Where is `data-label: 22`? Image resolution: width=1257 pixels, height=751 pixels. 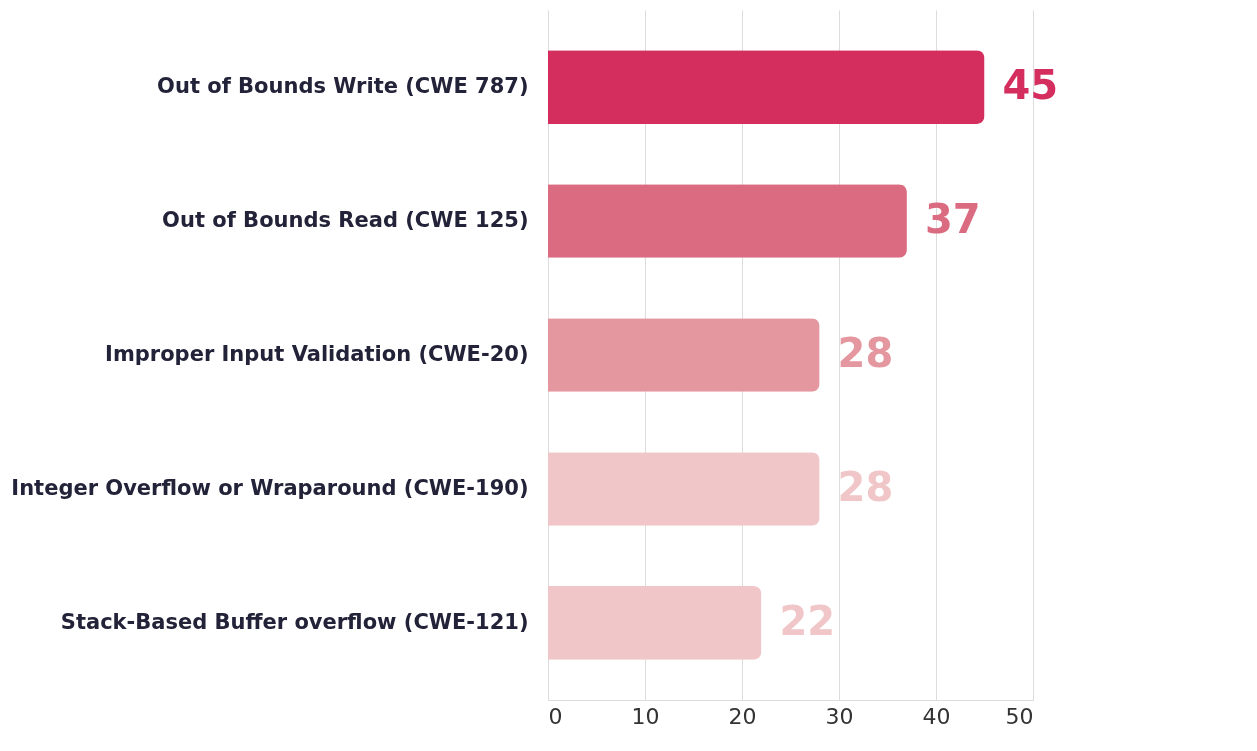
data-label: 22 is located at coordinates (807, 620).